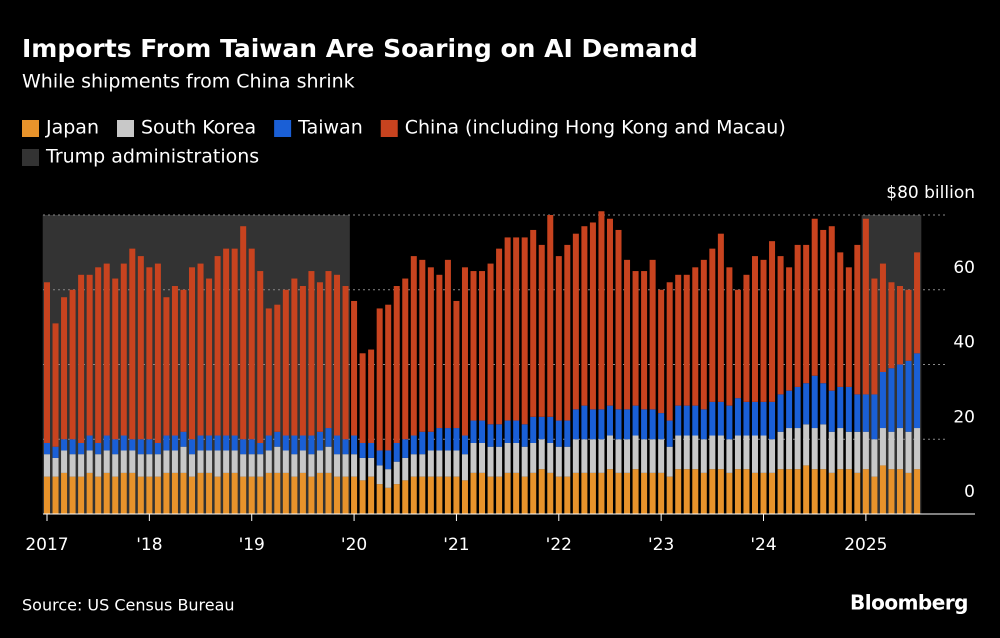 The width and height of the screenshot is (1000, 638). Describe the element at coordinates (72, 128) in the screenshot. I see `legend-label: Japan` at that location.